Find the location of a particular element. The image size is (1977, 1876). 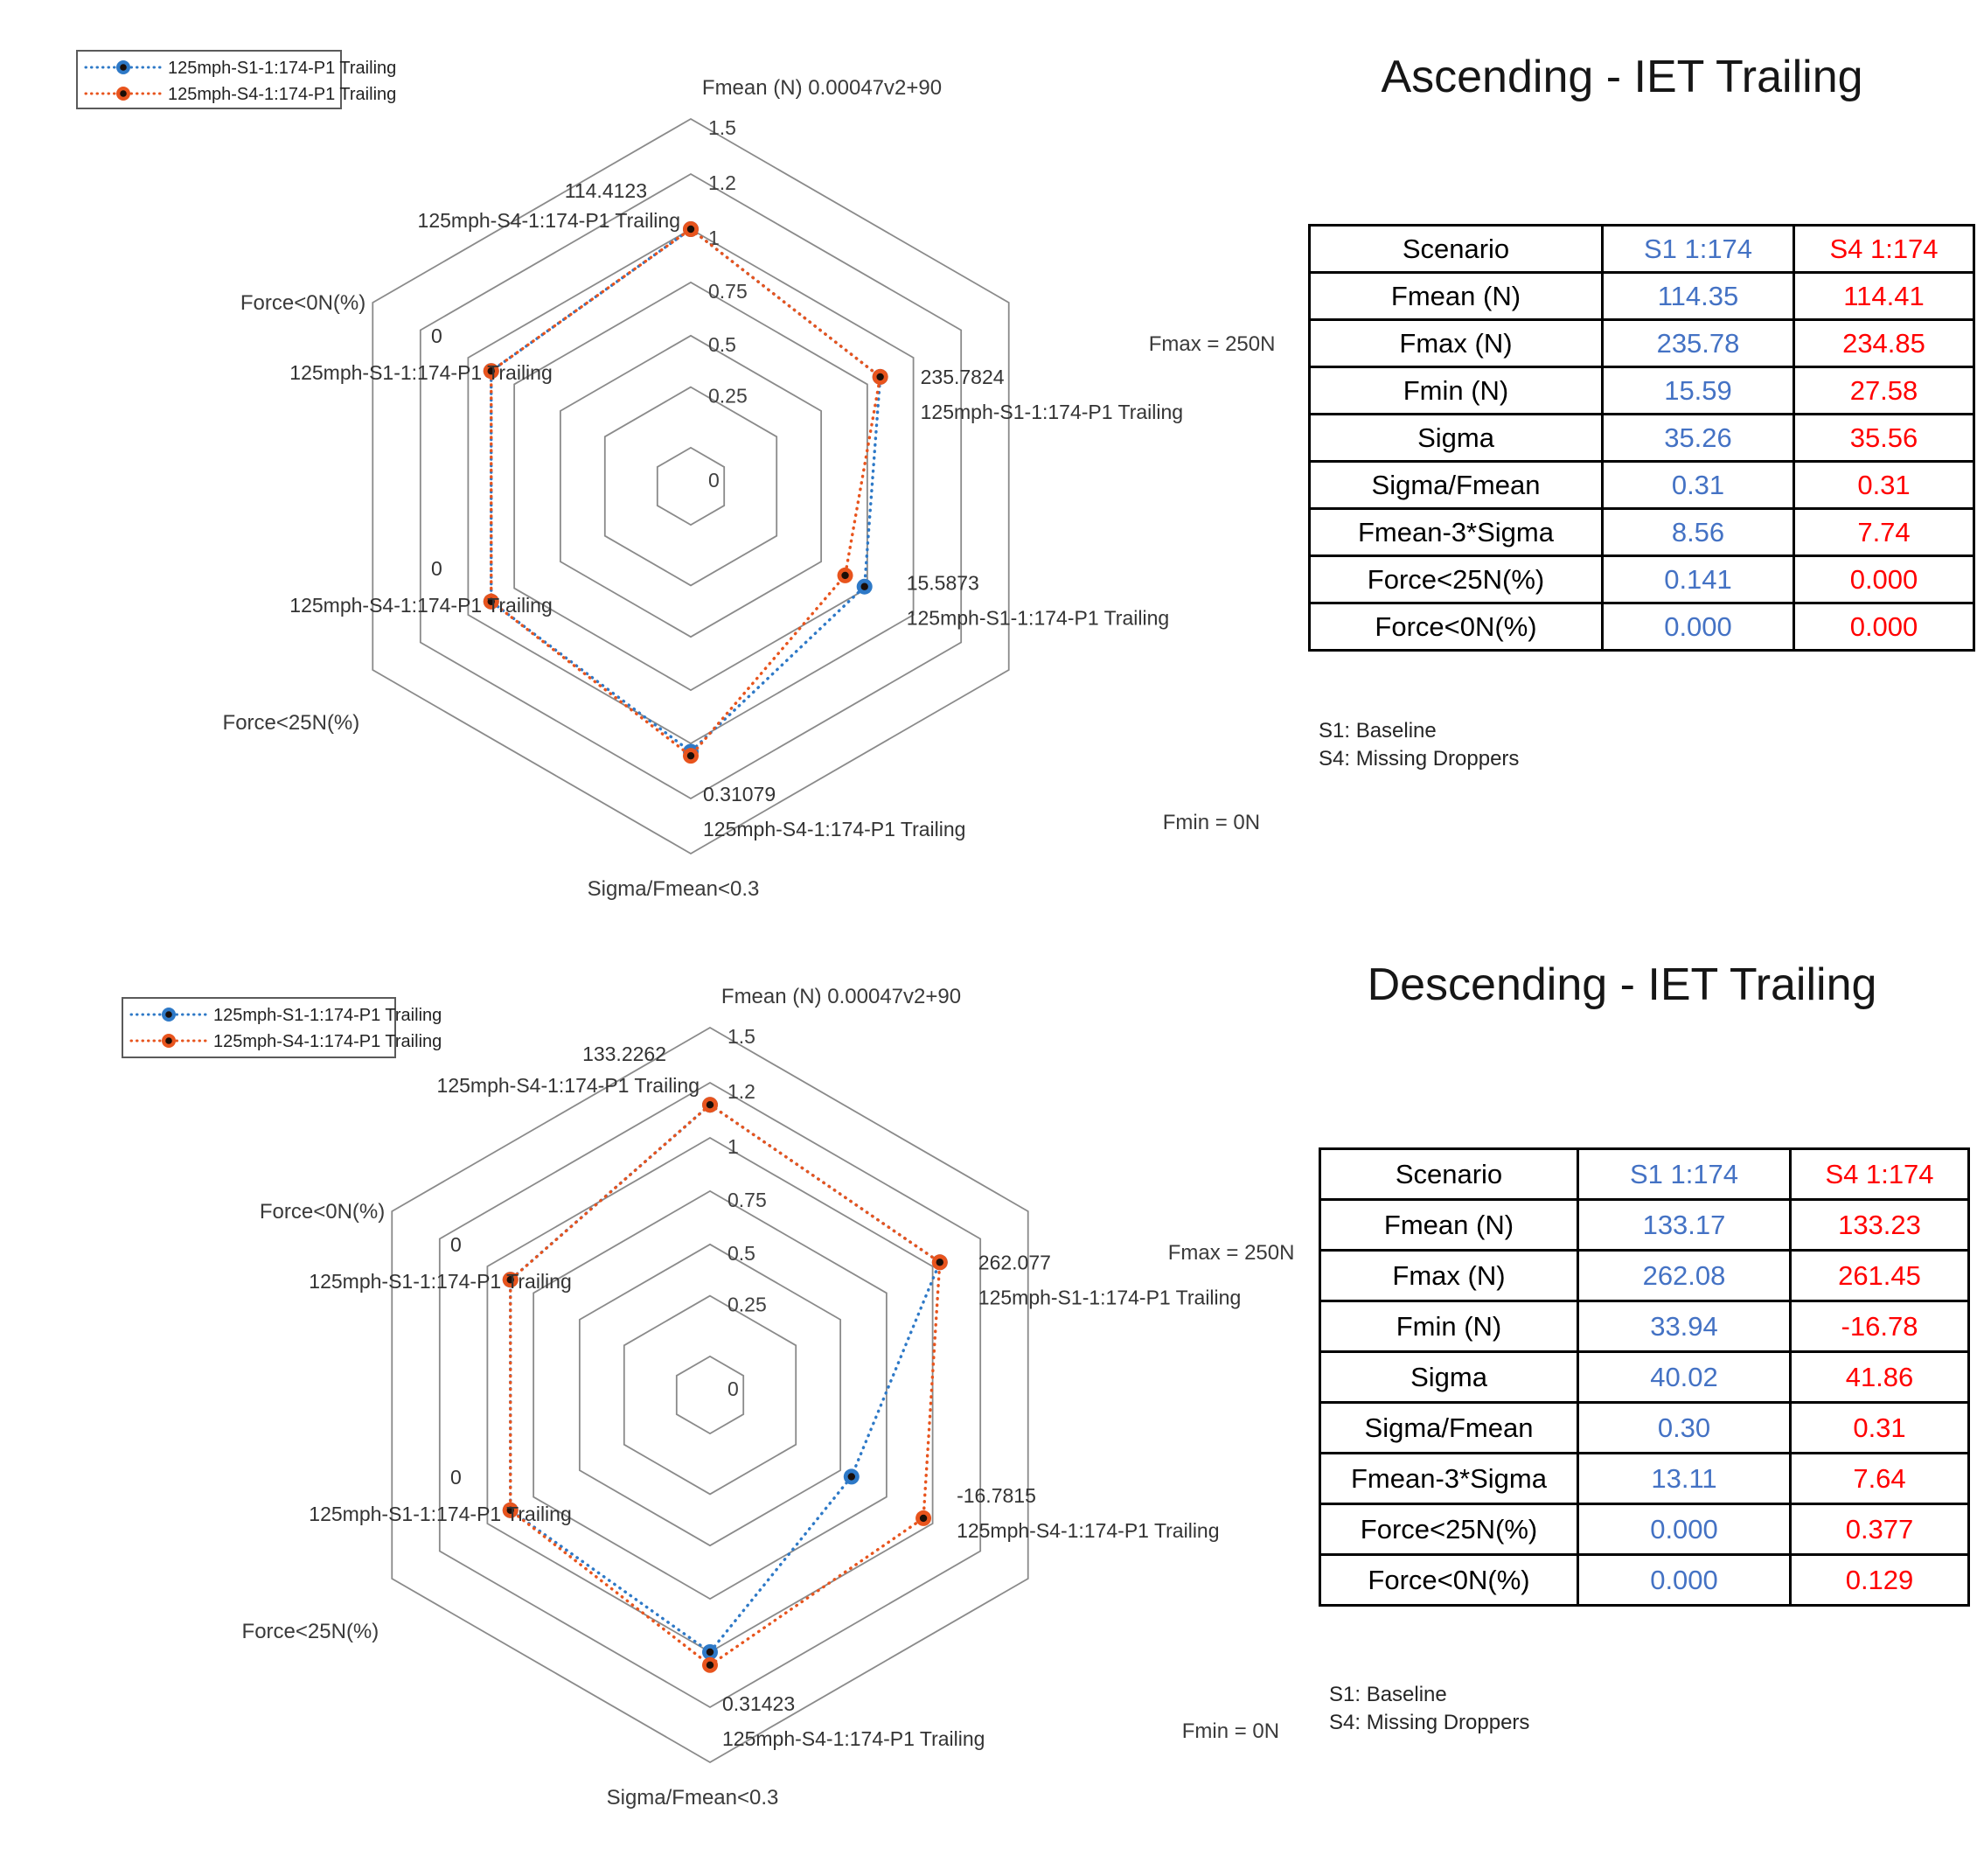

table-cell: 235.78 is located at coordinates (1698, 343).